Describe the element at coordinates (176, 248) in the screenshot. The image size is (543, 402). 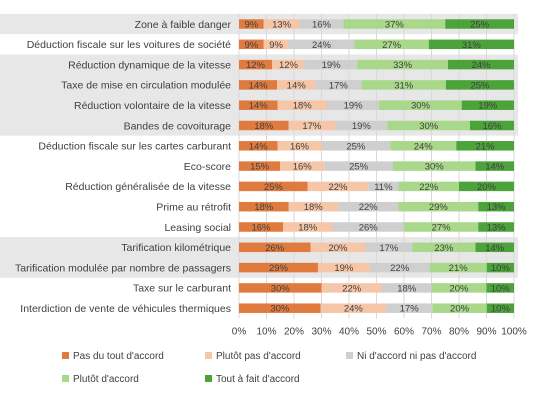
I see `category-label: Tarification kilométrique` at that location.